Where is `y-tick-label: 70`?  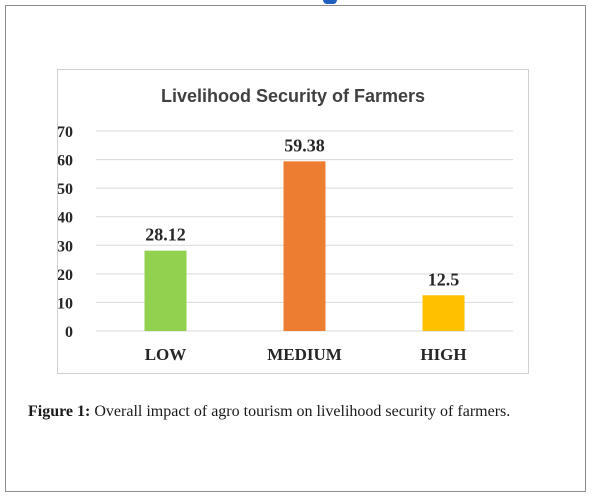 y-tick-label: 70 is located at coordinates (65, 132).